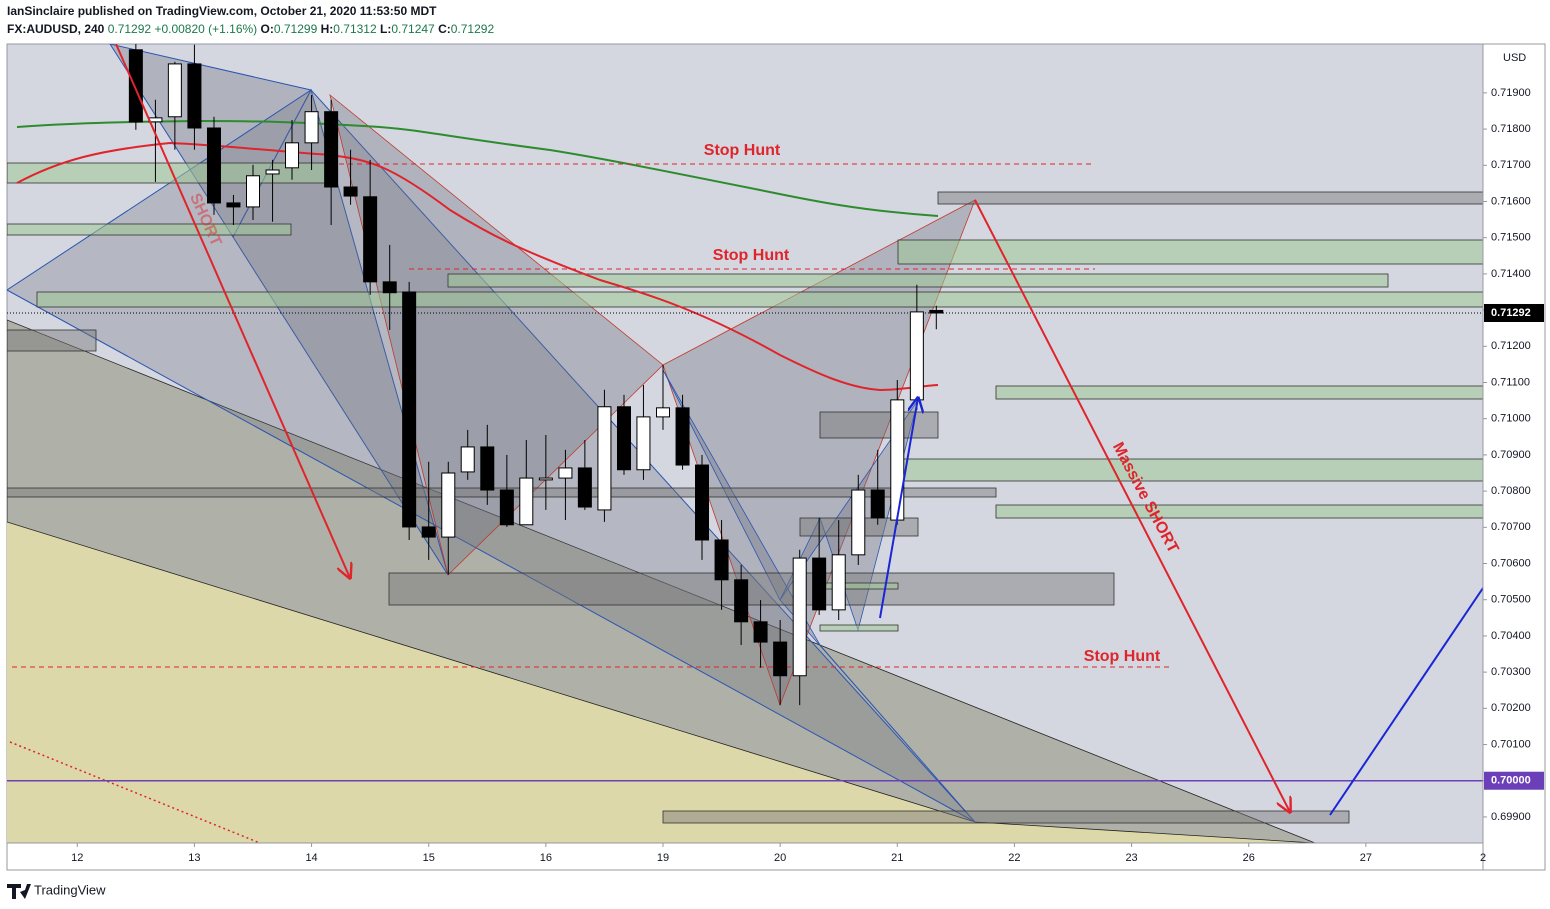 Image resolution: width=1550 pixels, height=909 pixels. I want to click on x-tick-label: 27, so click(1366, 858).